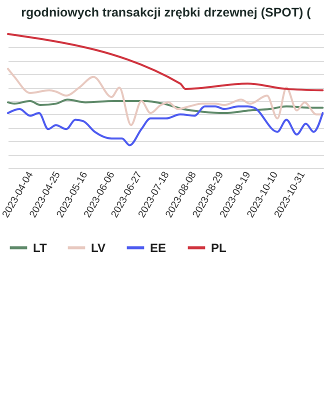 This screenshot has width=324, height=400. Describe the element at coordinates (98, 247) in the screenshot. I see `legend-label: LV` at that location.